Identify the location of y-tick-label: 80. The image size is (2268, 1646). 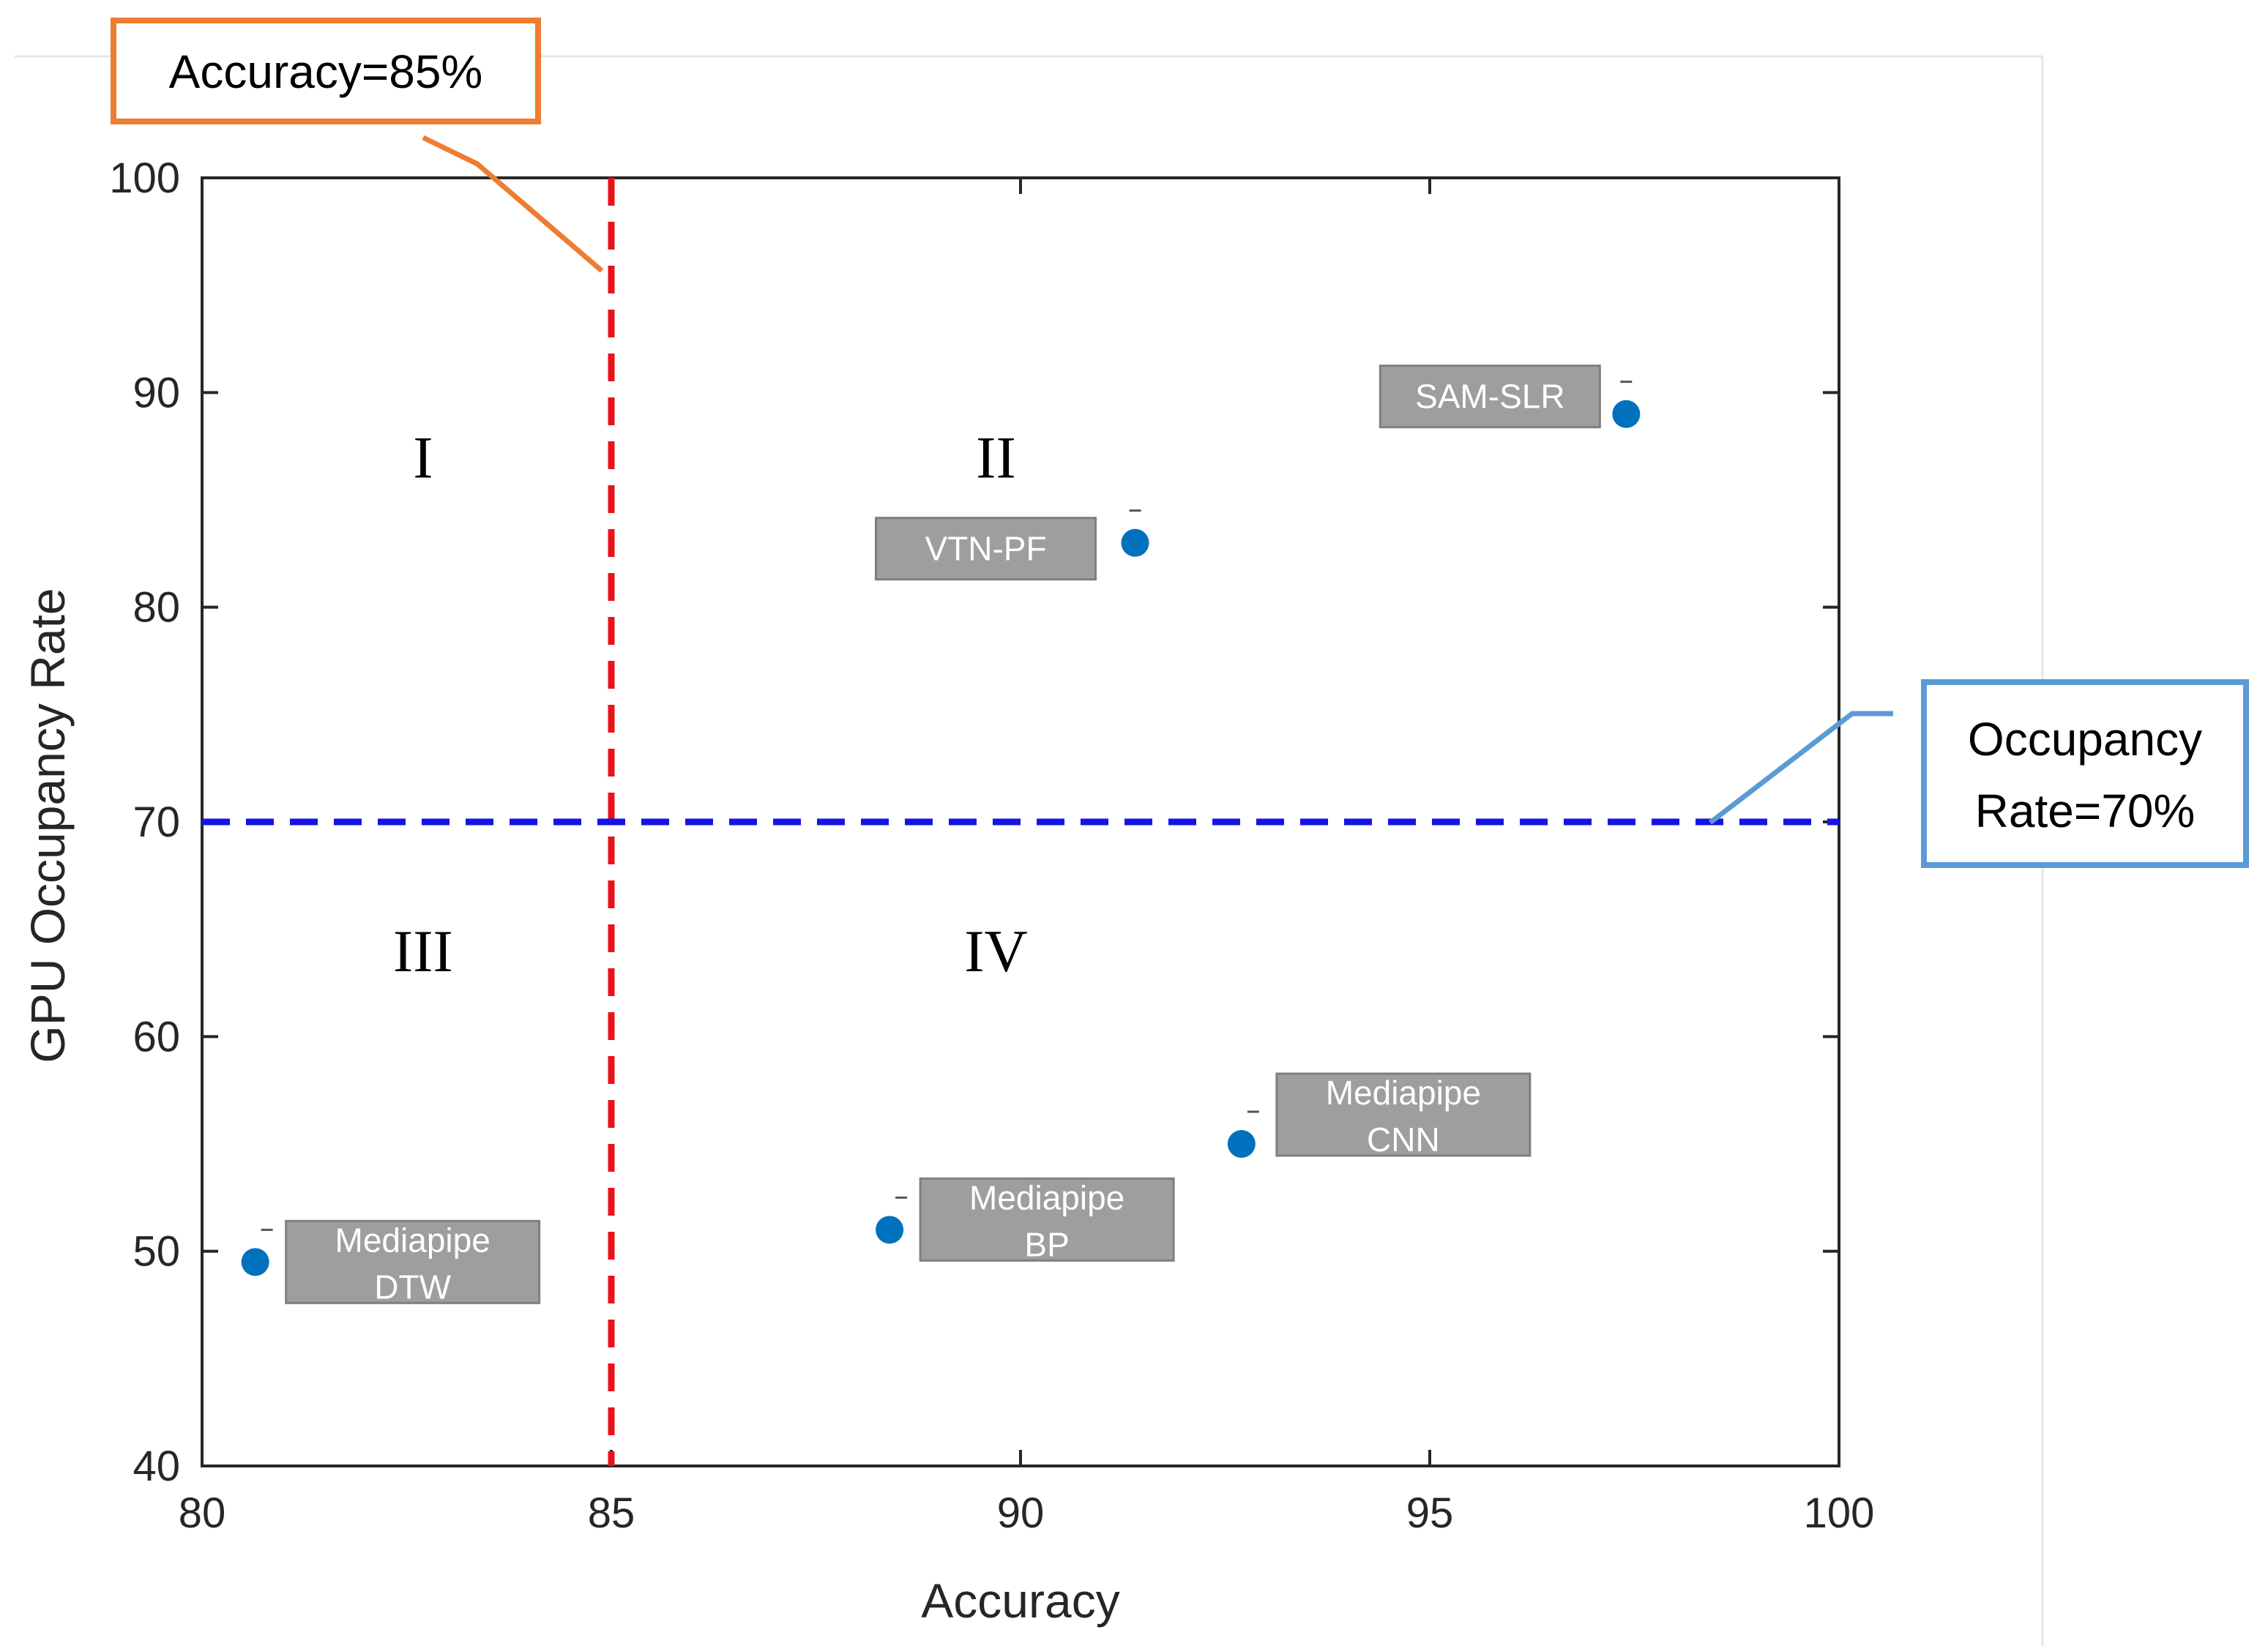
(156, 608).